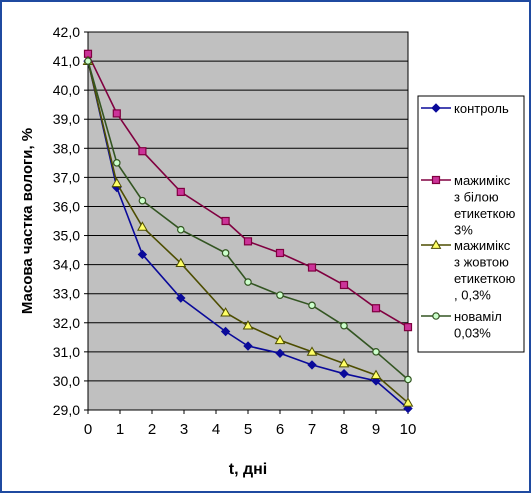 This screenshot has width=531, height=498. What do you see at coordinates (481, 108) in the screenshot?
I see `legend-label: контроль` at bounding box center [481, 108].